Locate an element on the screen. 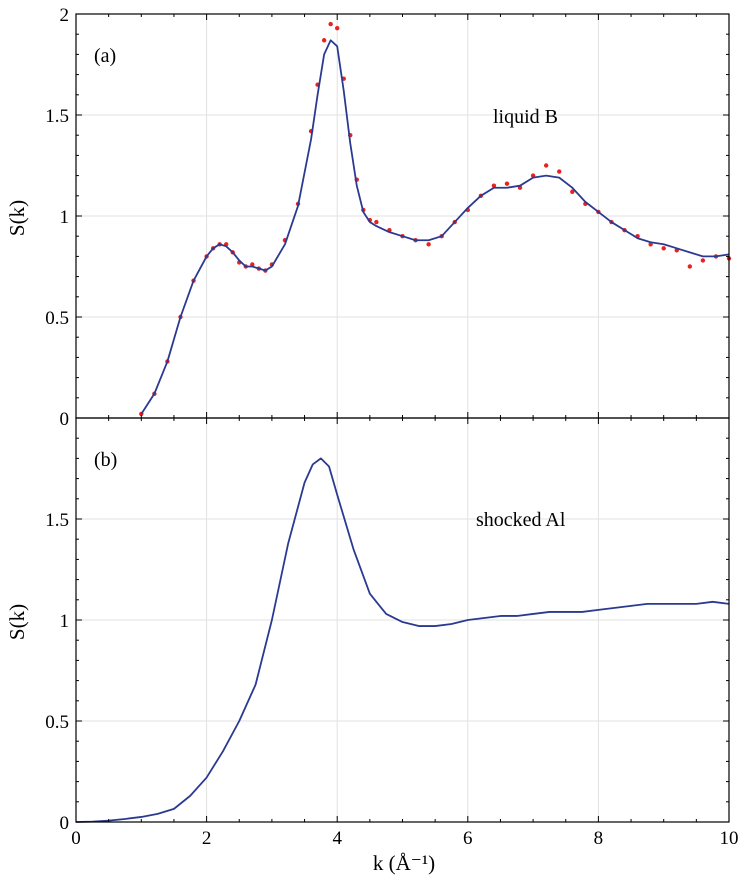 This screenshot has width=743, height=881. panel-b-annotation: shocked Al is located at coordinates (521, 520).